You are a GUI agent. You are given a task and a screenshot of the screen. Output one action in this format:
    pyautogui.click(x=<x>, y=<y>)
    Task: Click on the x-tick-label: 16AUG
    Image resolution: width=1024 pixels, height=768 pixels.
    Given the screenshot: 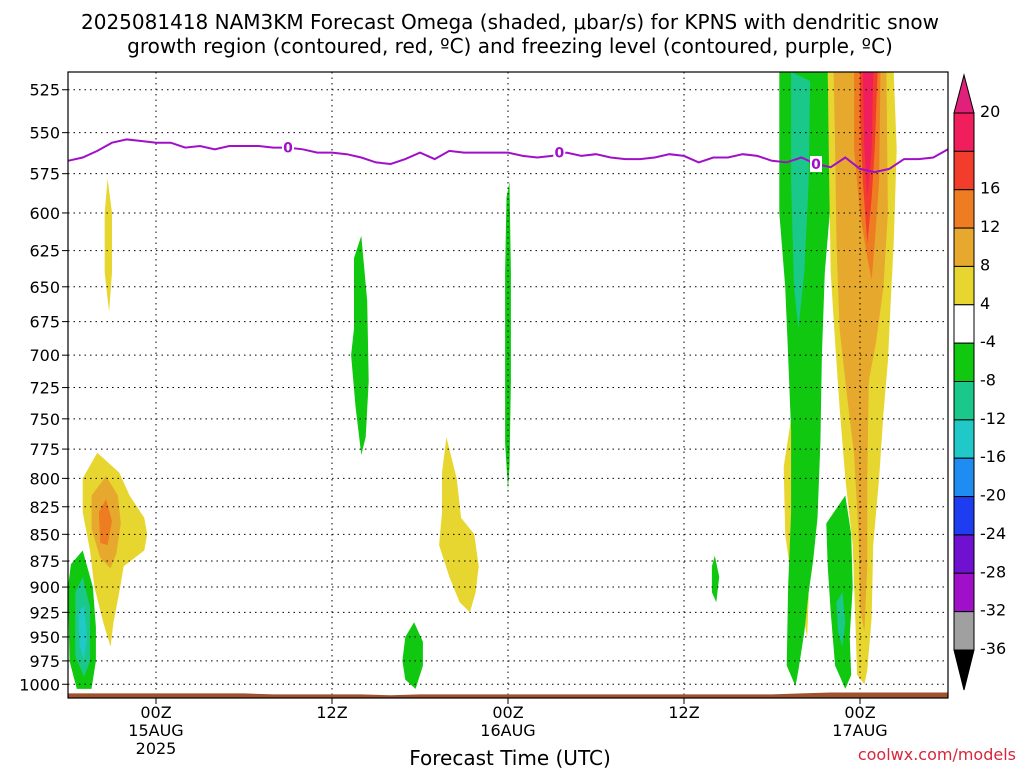 What is the action you would take?
    pyautogui.click(x=507, y=730)
    